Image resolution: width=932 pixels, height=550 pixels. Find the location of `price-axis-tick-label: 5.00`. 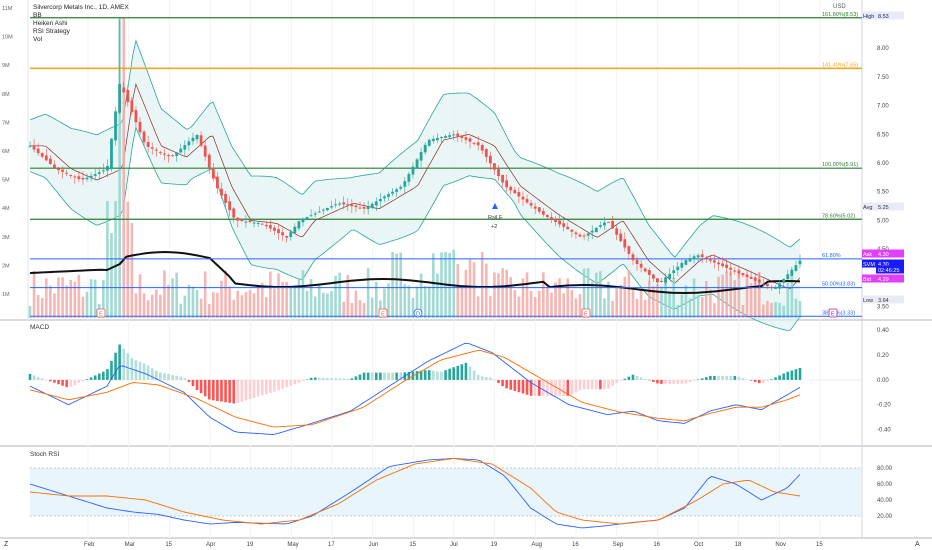

price-axis-tick-label: 5.00 is located at coordinates (883, 221).